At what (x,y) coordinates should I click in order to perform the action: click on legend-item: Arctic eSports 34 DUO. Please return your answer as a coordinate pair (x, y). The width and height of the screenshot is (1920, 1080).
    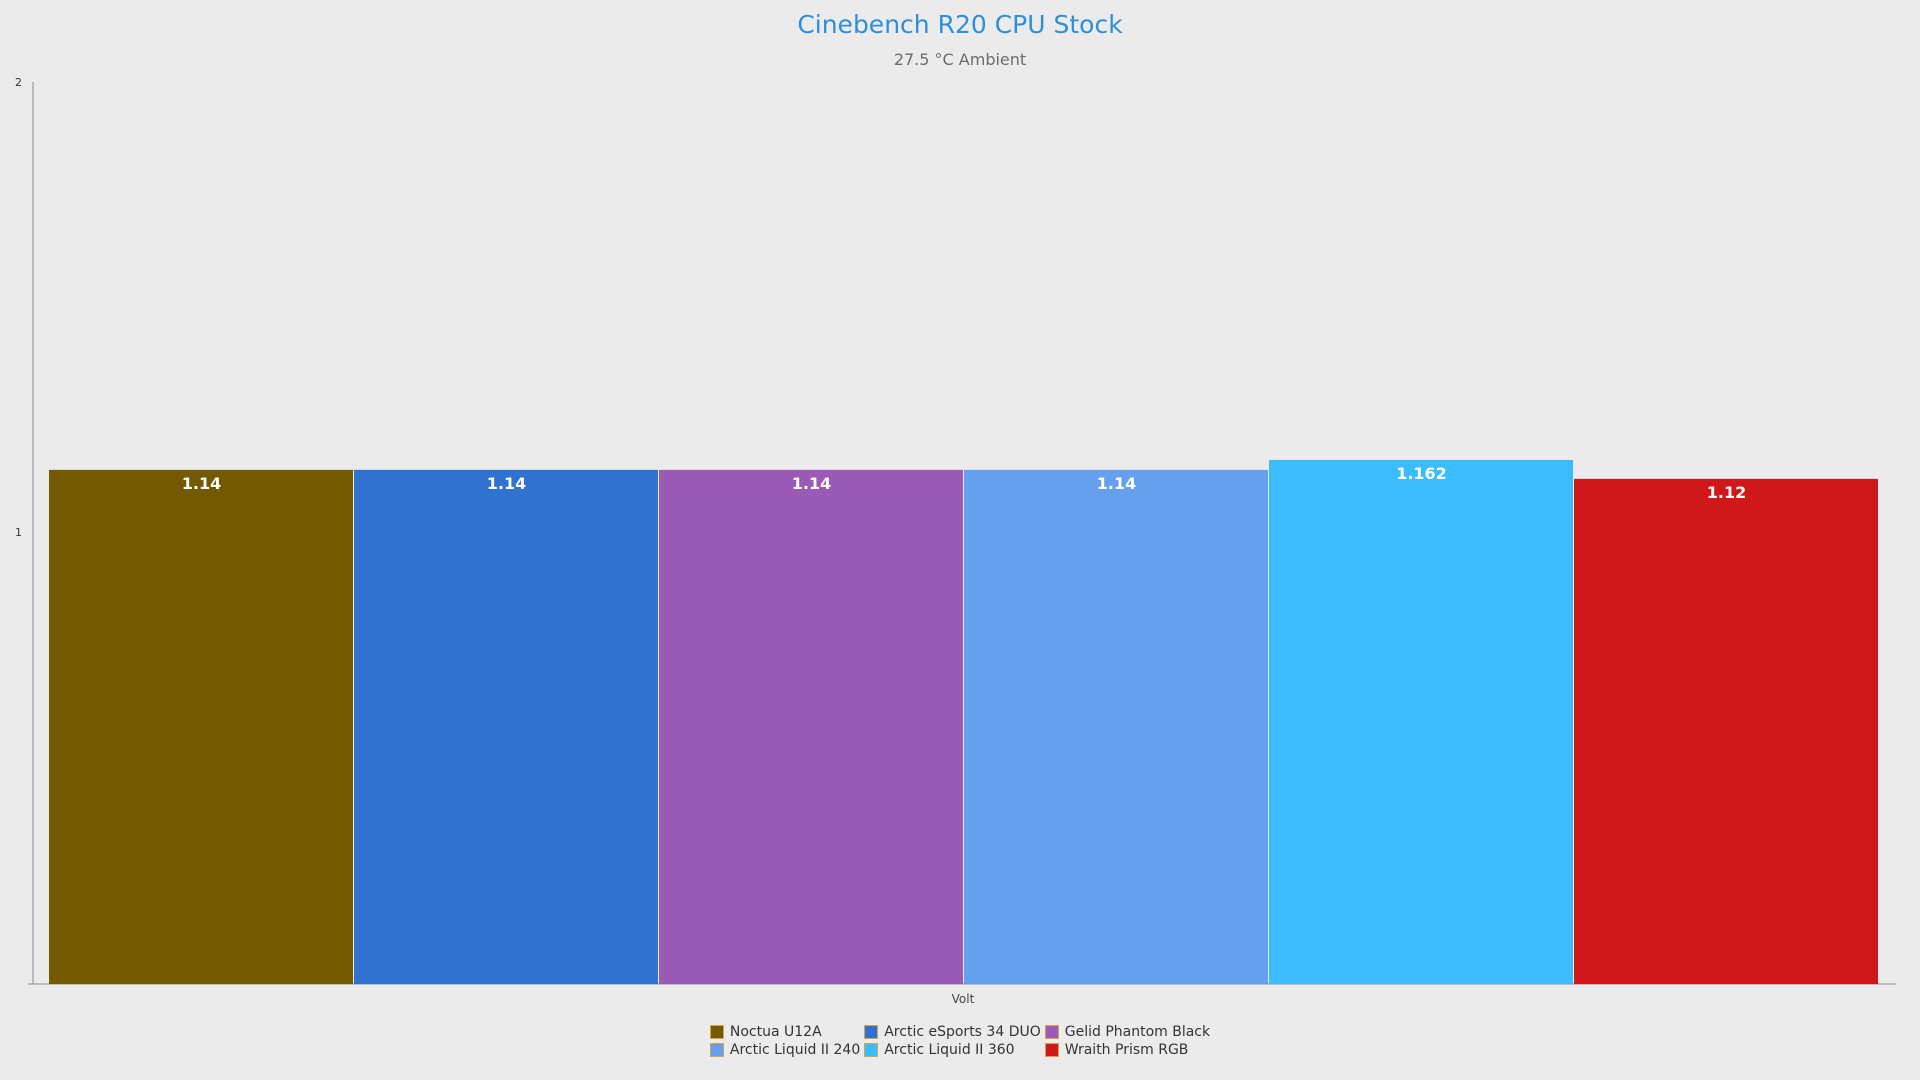
    Looking at the image, I should click on (952, 1032).